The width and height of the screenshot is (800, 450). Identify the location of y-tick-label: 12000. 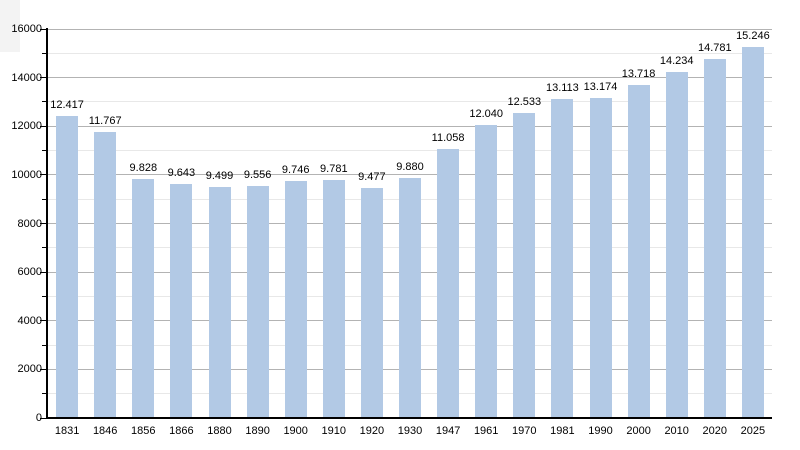
(26, 126).